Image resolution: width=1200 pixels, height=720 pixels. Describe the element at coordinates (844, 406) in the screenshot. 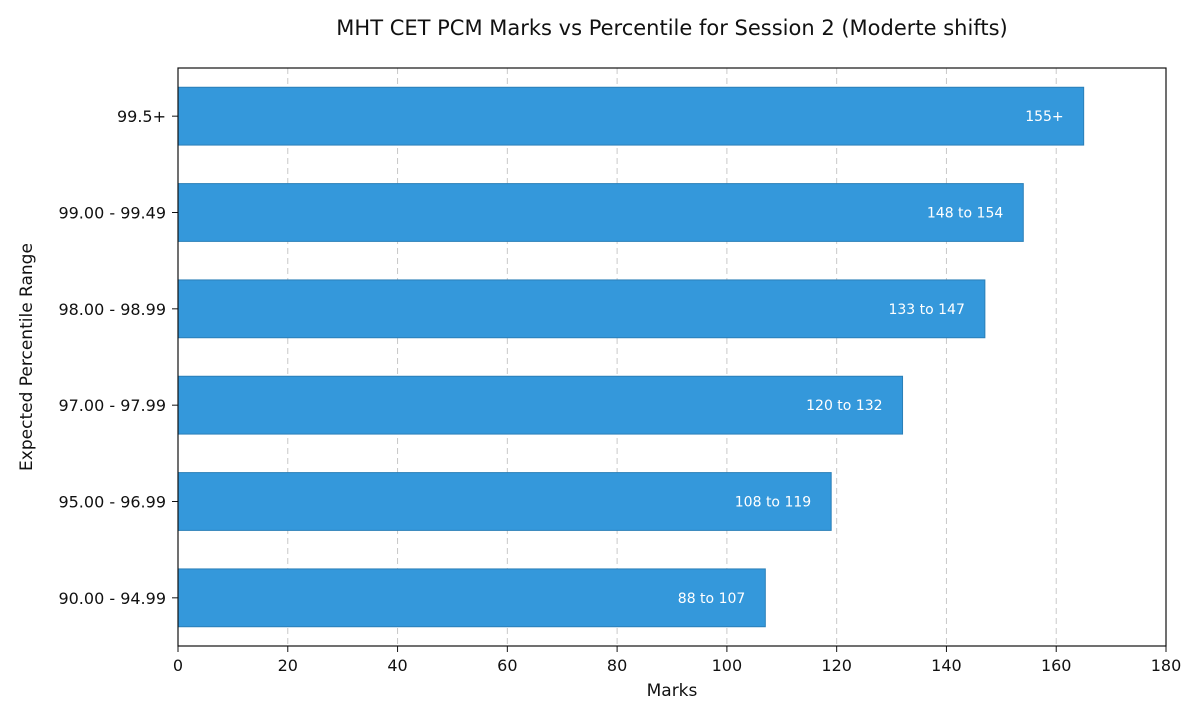

I see `bar-value-label: 120 to 132` at that location.